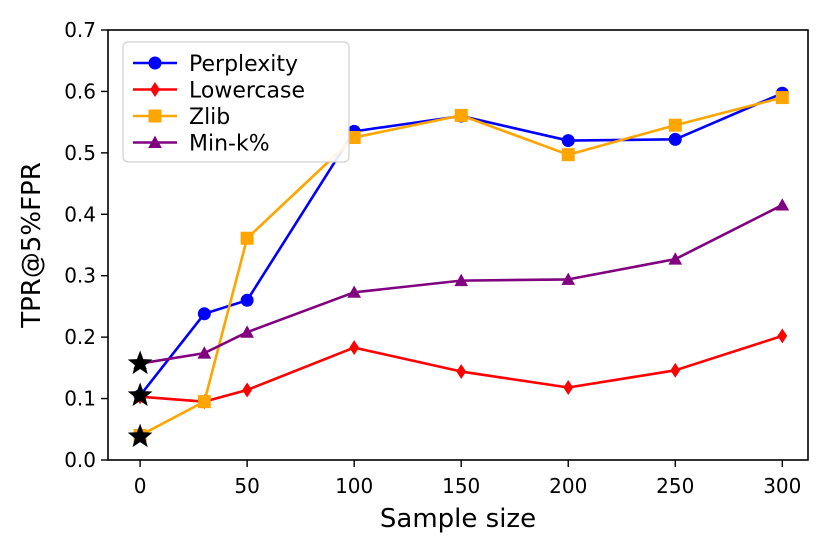 The width and height of the screenshot is (830, 554). Describe the element at coordinates (247, 91) in the screenshot. I see `legend-label: Lowercase` at that location.